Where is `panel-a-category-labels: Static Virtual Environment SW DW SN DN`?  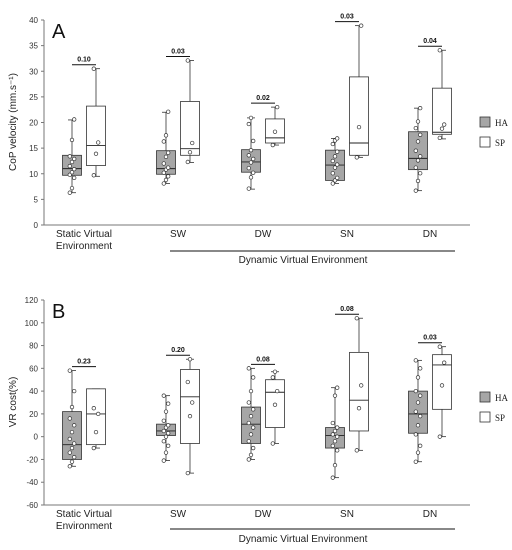
panel-a-category-labels: Static Virtual Environment SW DW SN DN is located at coordinates (246, 240).